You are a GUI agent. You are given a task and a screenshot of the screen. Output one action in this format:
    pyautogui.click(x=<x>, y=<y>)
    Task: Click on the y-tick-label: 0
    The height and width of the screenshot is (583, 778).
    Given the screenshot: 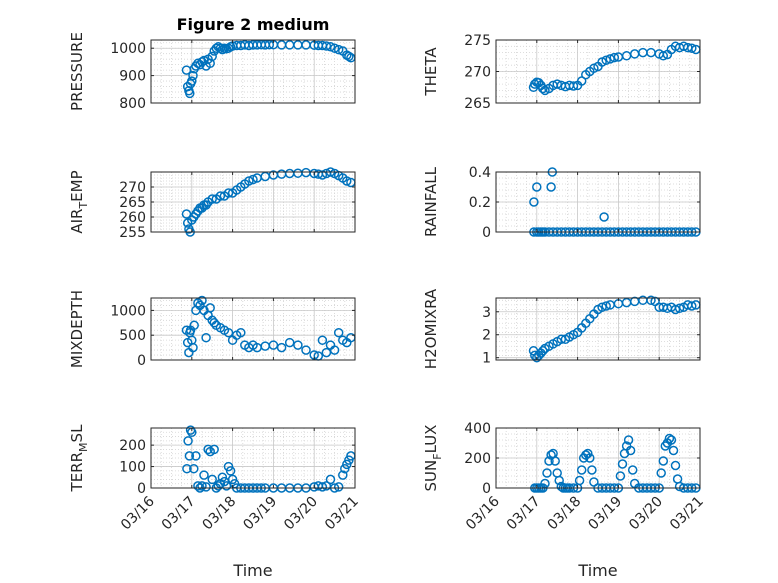 What is the action you would take?
    pyautogui.click(x=141, y=489)
    